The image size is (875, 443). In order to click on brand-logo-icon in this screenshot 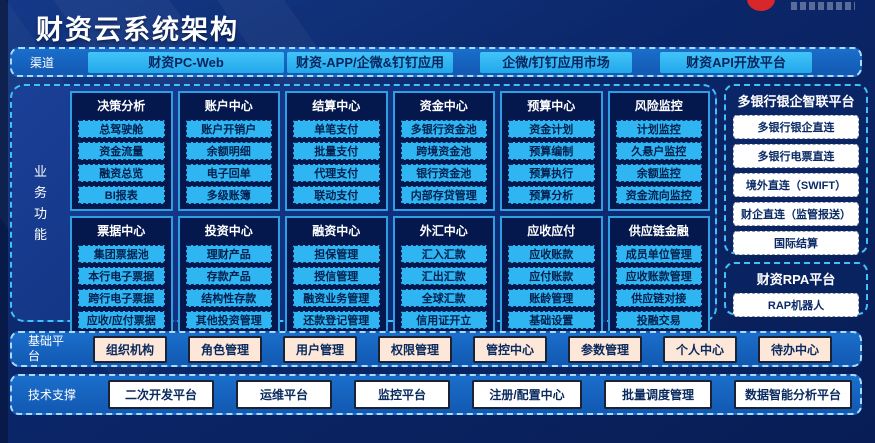, I will do `click(761, 5)`.